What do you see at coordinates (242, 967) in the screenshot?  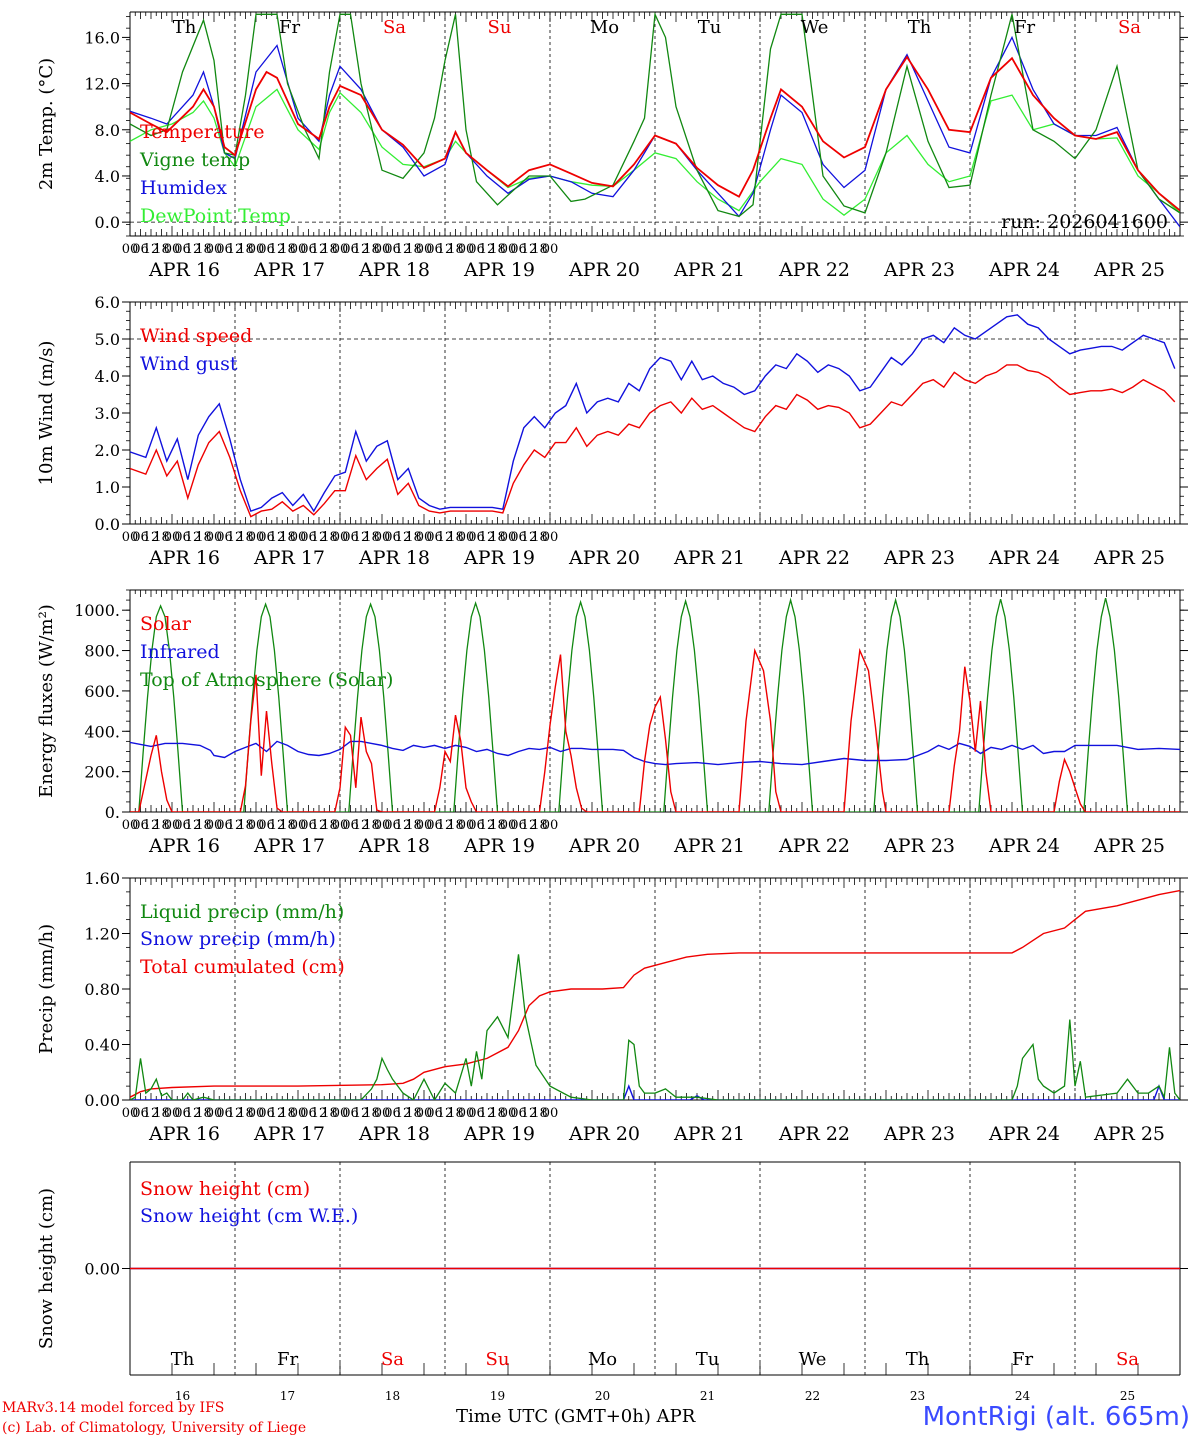 I see `legend-entry: Total cumulated (cm)` at bounding box center [242, 967].